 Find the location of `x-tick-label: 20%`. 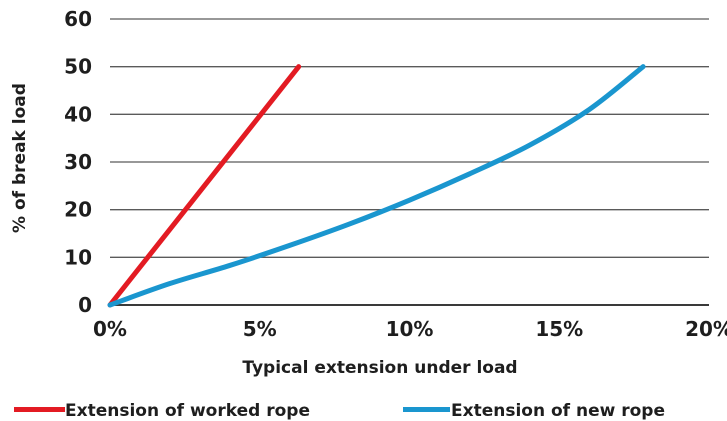

x-tick-label: 20% is located at coordinates (706, 329).